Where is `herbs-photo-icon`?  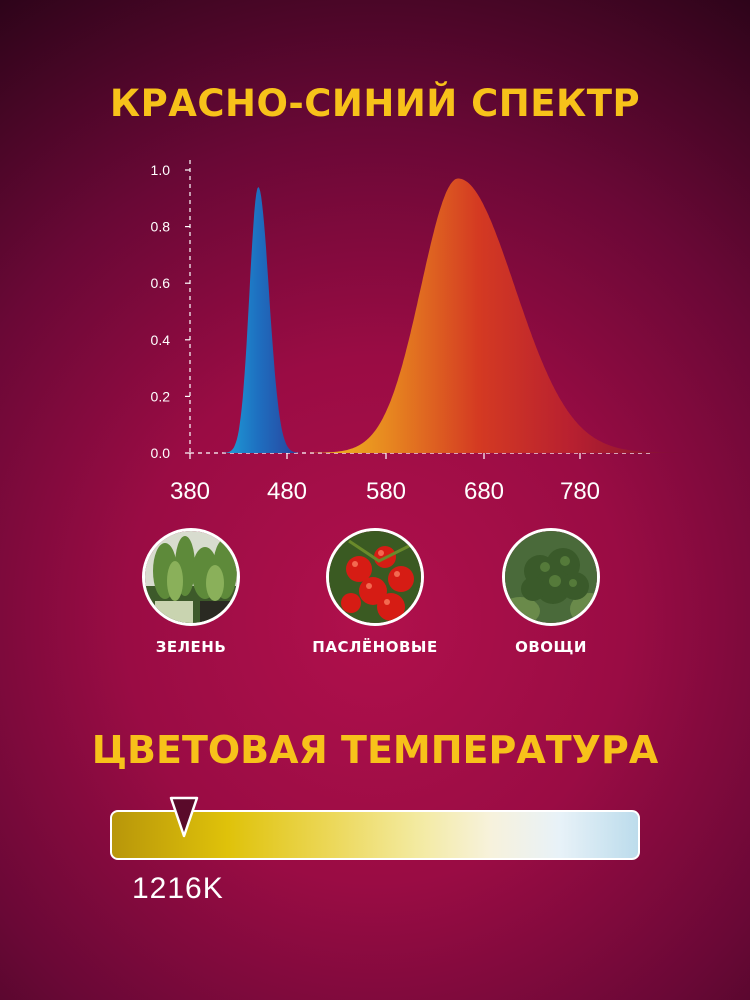 herbs-photo-icon is located at coordinates (191, 577).